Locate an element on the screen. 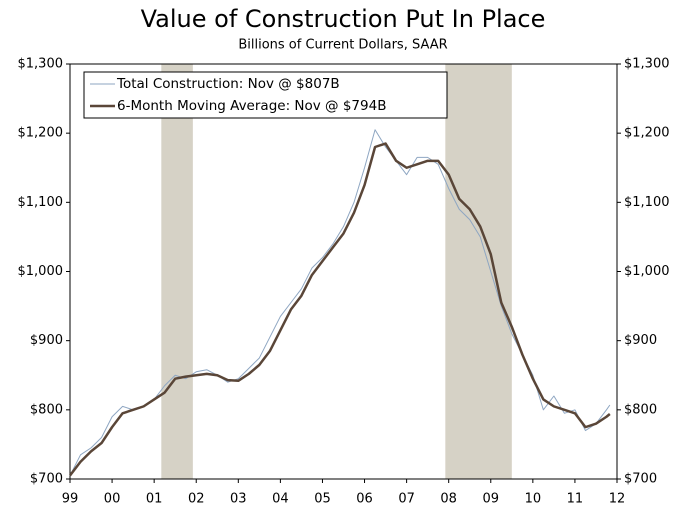  y2-tick-label: $800 is located at coordinates (640, 409).